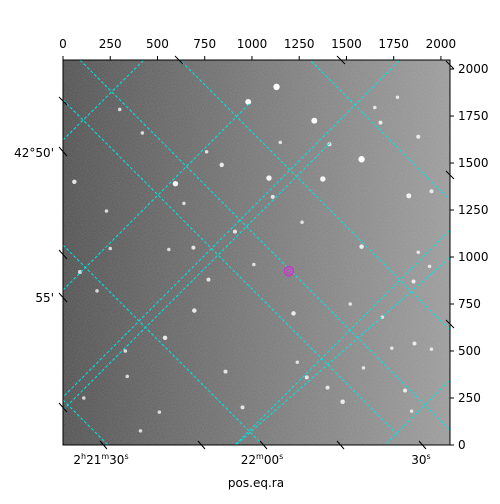  Describe the element at coordinates (204, 44) in the screenshot. I see `x-tick-label: 750` at that location.